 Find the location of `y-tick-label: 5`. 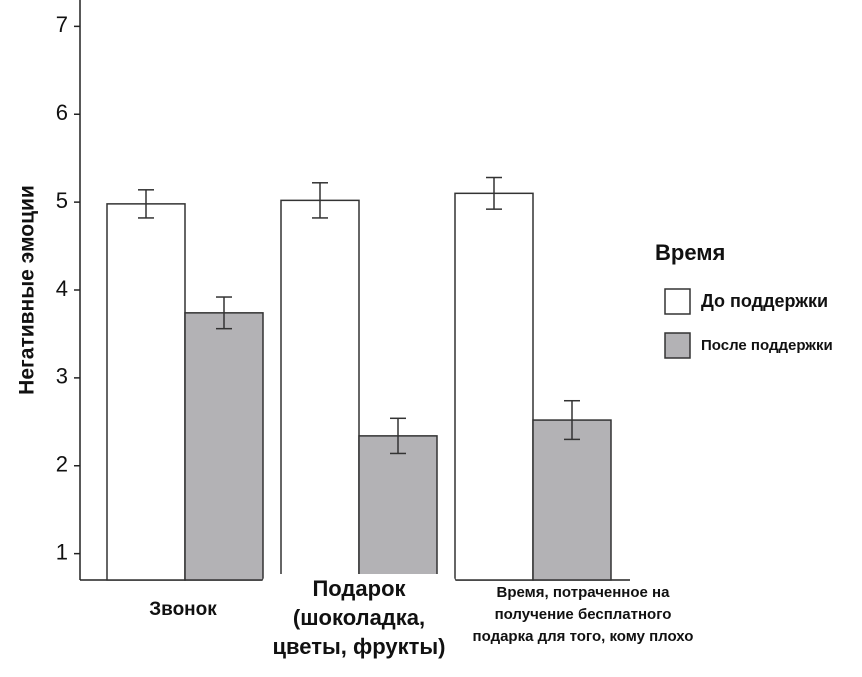

y-tick-label: 5 is located at coordinates (62, 200).